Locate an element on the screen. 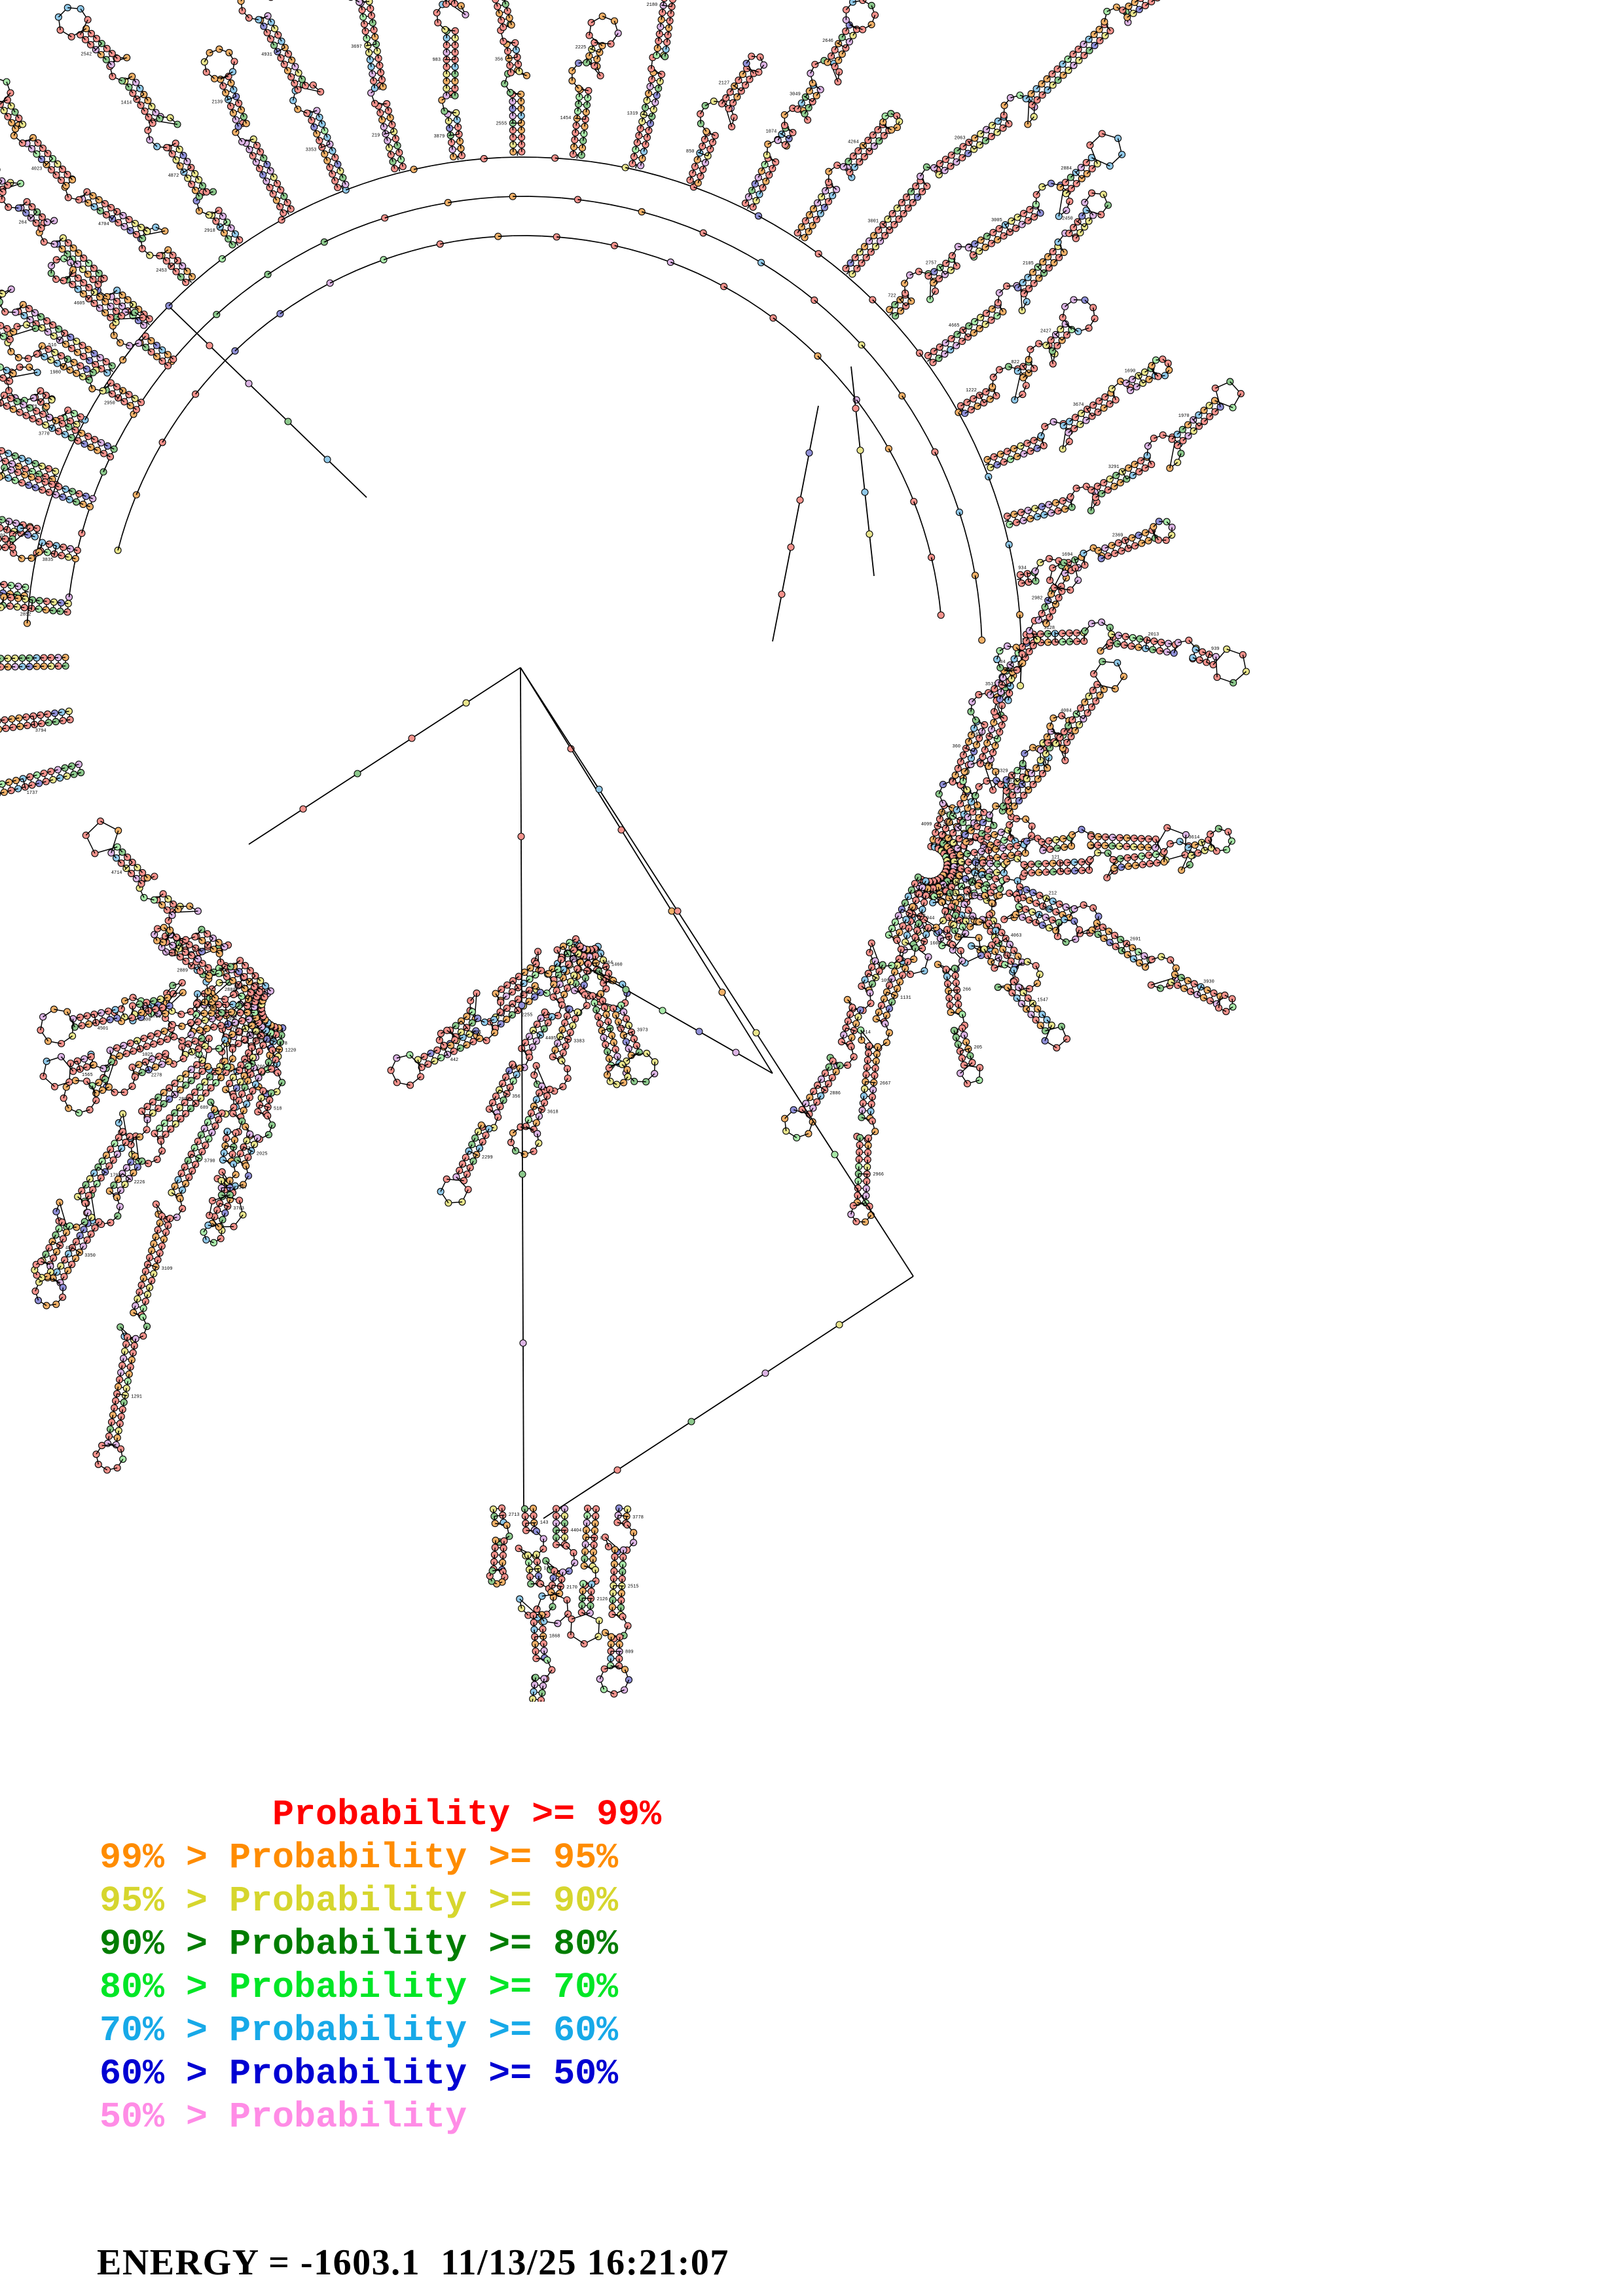 Image resolution: width=1623 pixels, height=2296 pixels. svg-text: 2453 is located at coordinates (161, 271).